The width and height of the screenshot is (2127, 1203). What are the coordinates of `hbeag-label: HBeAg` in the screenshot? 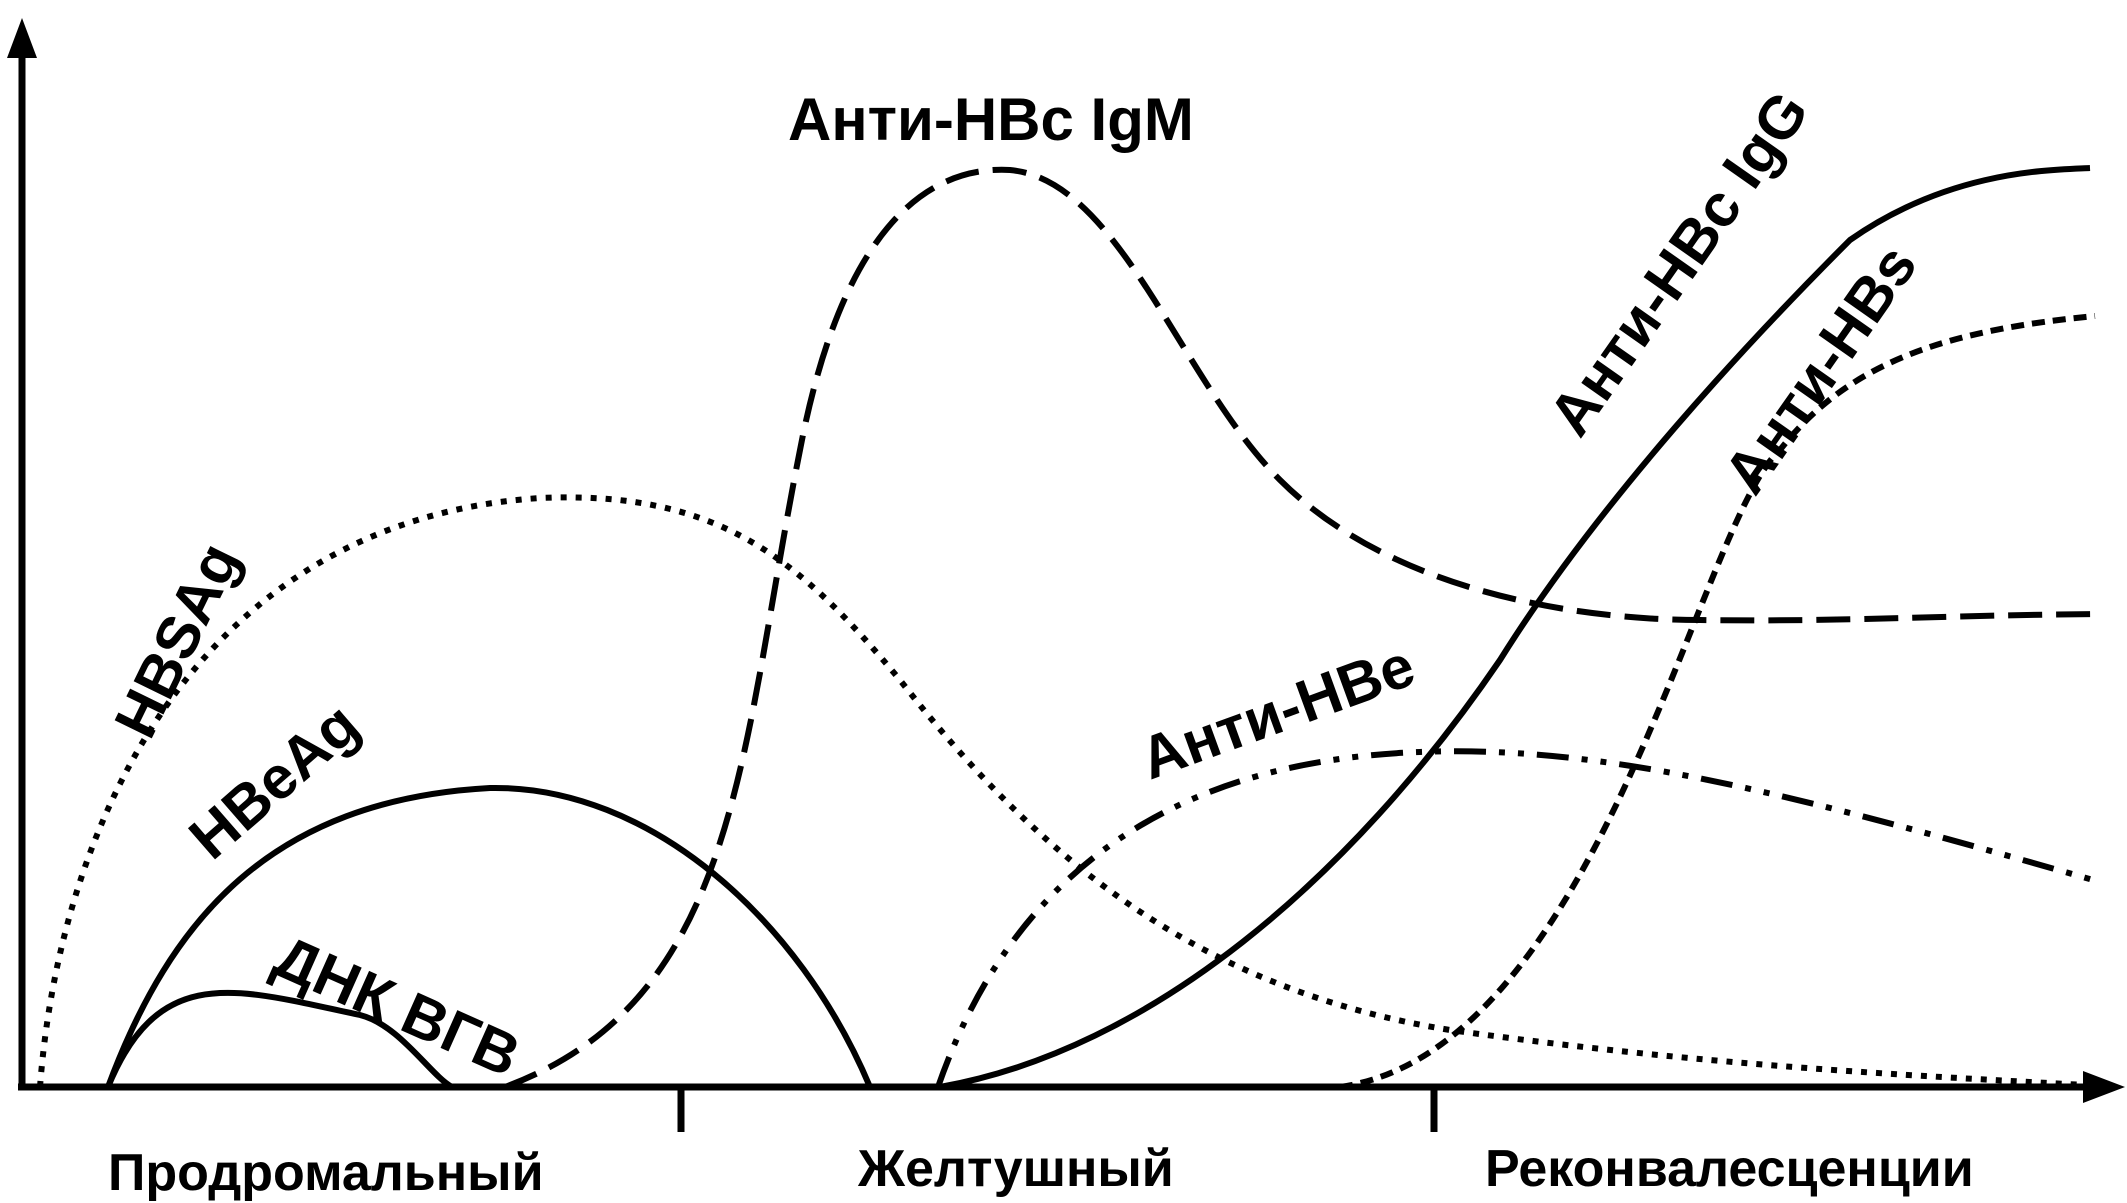 It's located at (274, 781).